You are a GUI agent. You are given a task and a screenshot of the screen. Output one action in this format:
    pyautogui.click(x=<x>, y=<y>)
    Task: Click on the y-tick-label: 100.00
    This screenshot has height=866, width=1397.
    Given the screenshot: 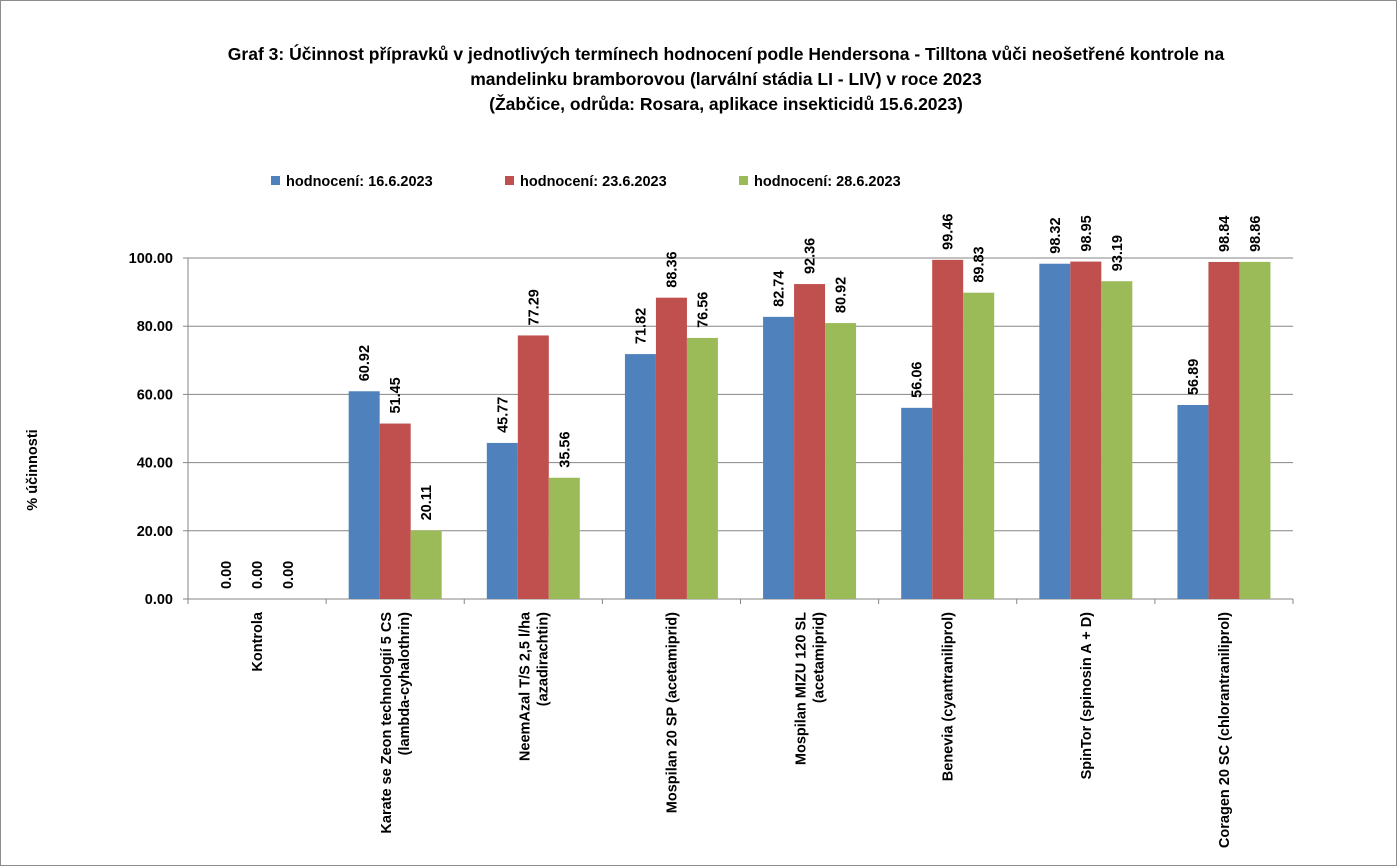 What is the action you would take?
    pyautogui.click(x=151, y=259)
    